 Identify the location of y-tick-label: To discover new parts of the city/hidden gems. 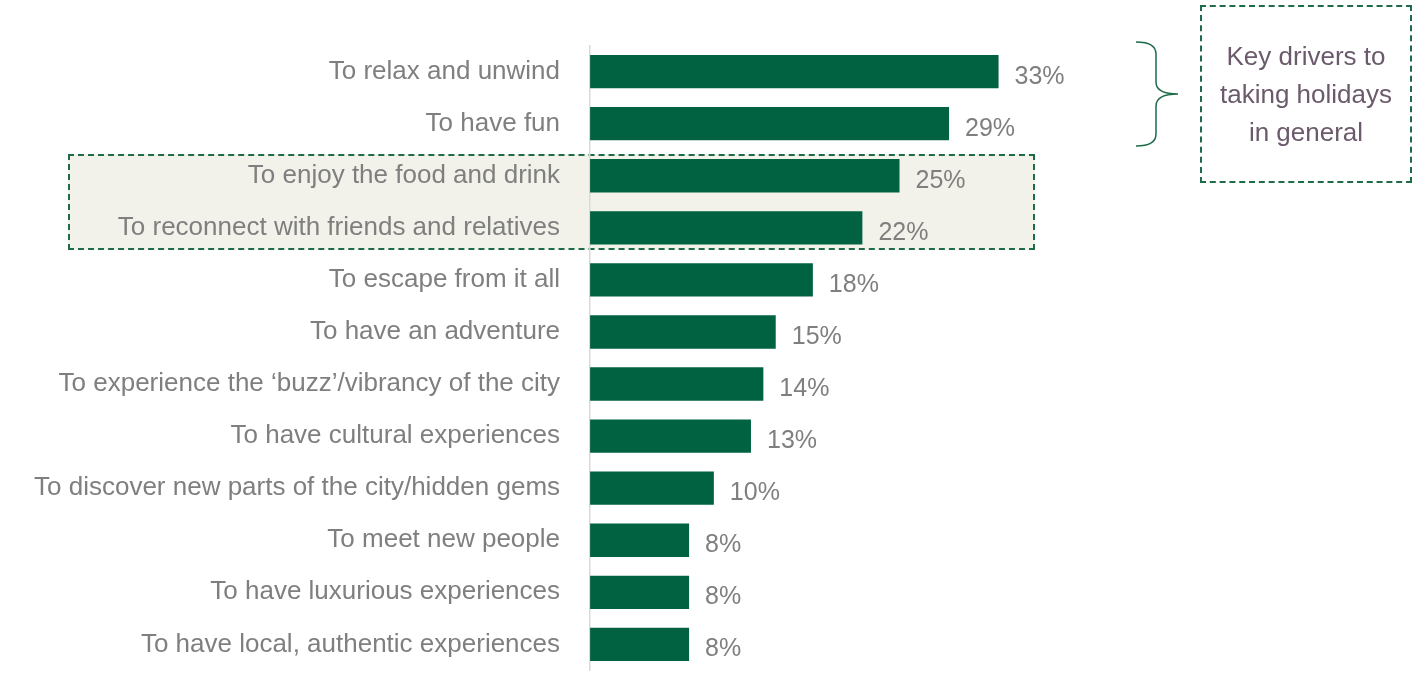
(297, 486).